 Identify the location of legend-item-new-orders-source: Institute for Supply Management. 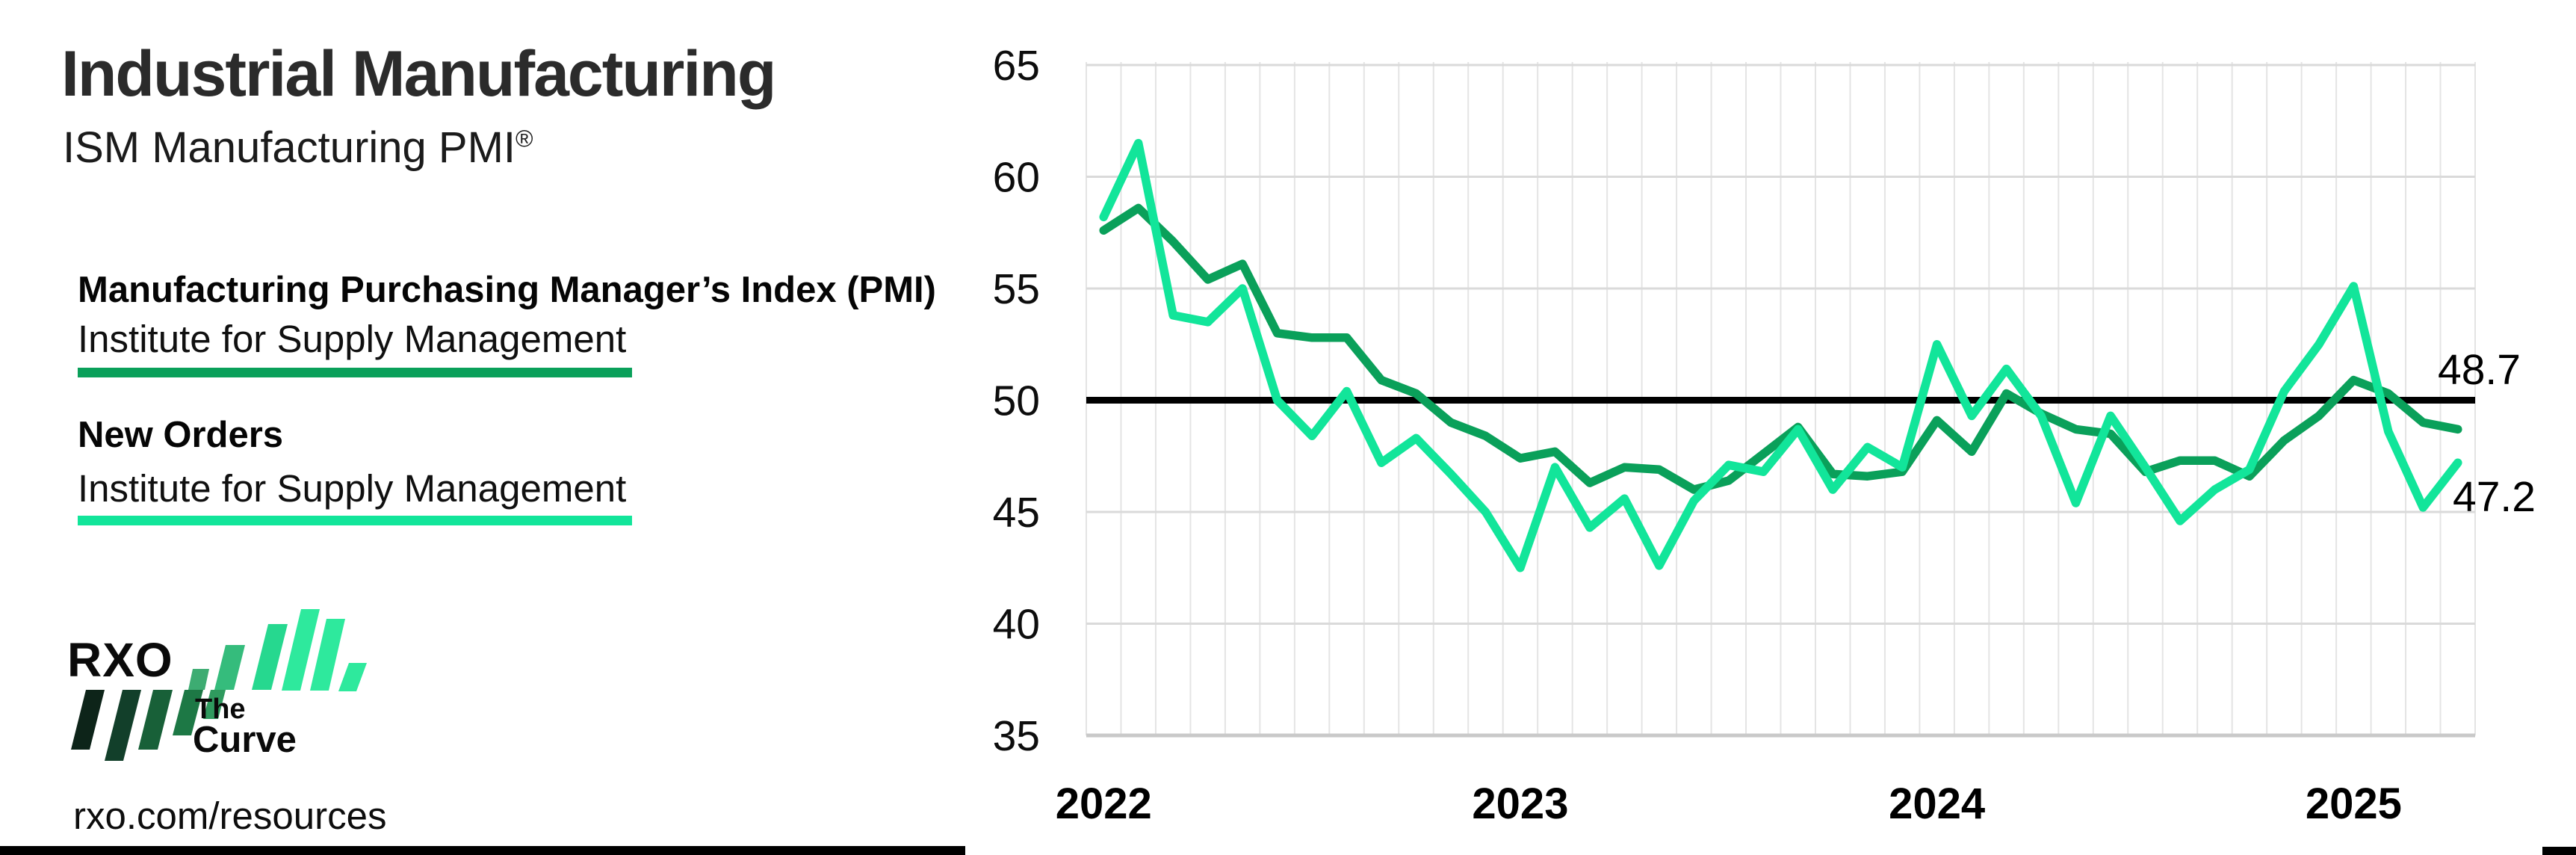
(352, 488).